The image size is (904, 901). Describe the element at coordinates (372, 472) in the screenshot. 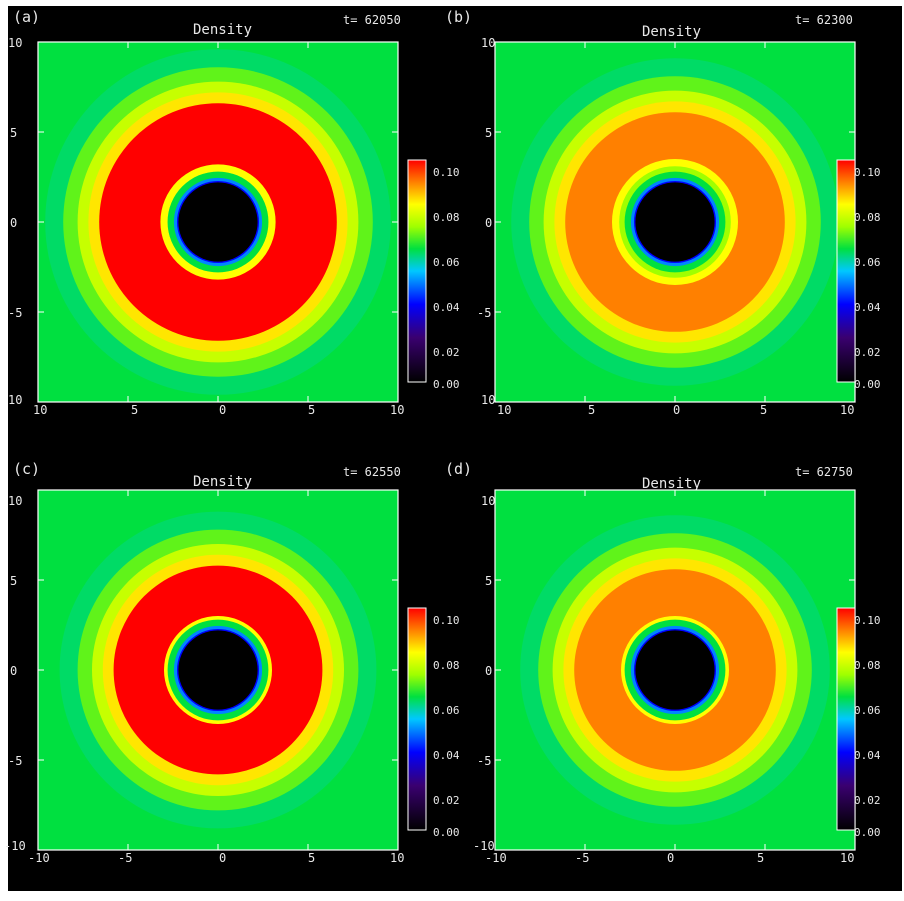

I see `panel-time: t= 62550` at that location.